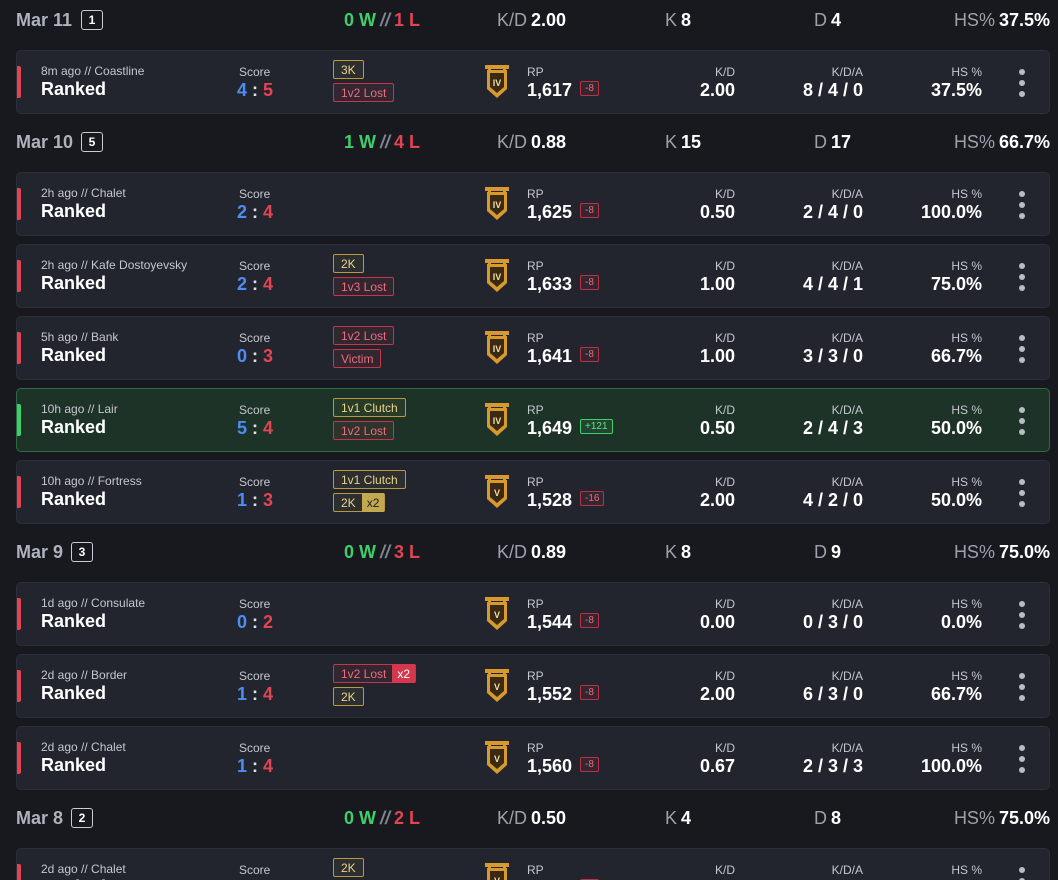 The height and width of the screenshot is (880, 1058). I want to click on svg-text: IV, so click(497, 205).